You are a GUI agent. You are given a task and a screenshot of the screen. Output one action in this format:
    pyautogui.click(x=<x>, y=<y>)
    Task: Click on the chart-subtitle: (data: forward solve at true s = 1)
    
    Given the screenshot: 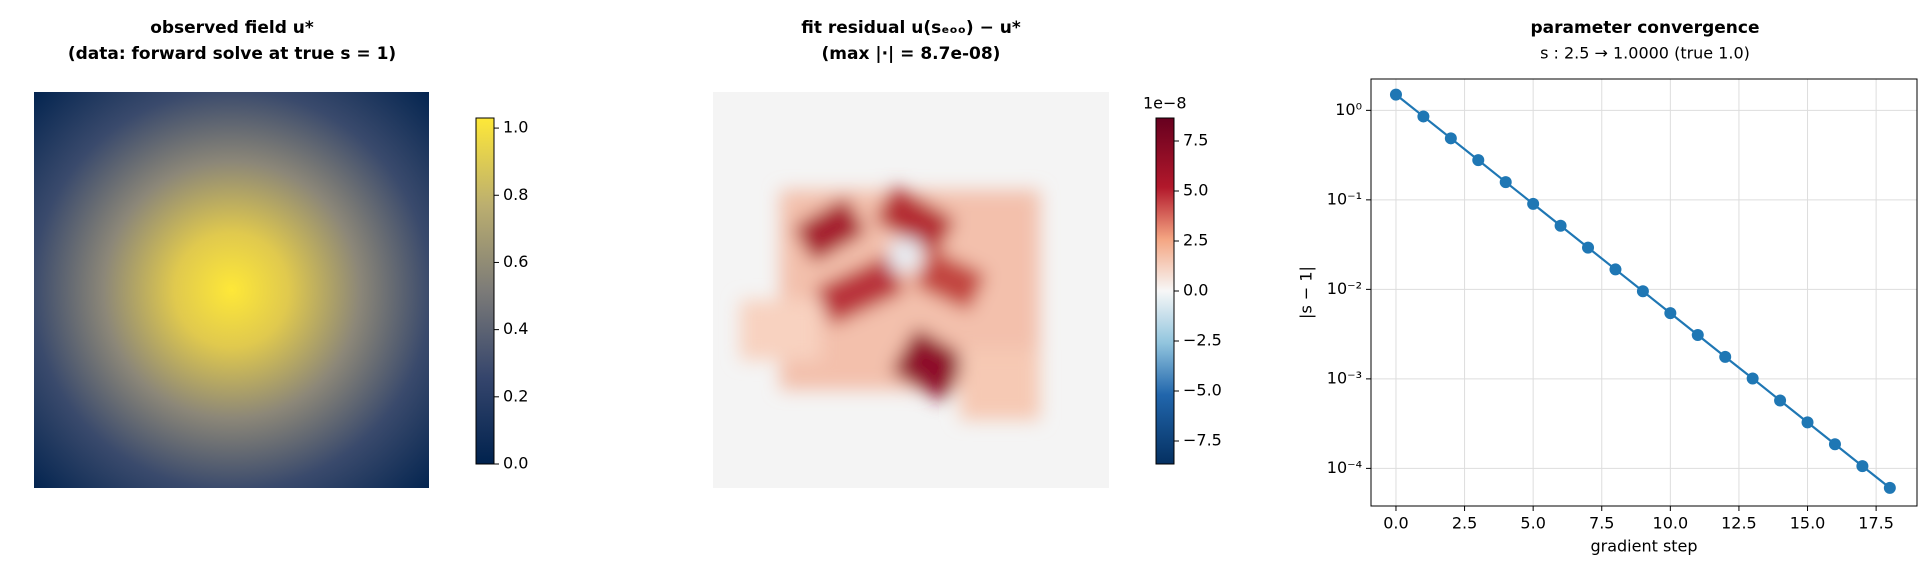 What is the action you would take?
    pyautogui.click(x=232, y=54)
    